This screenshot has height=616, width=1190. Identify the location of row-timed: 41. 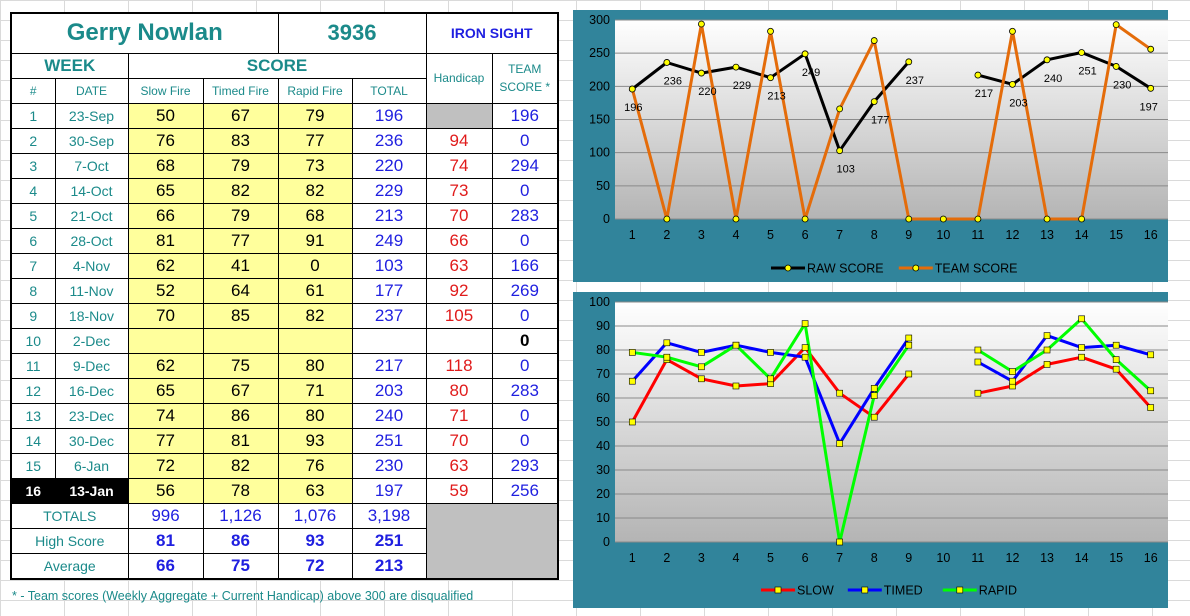
(240, 265).